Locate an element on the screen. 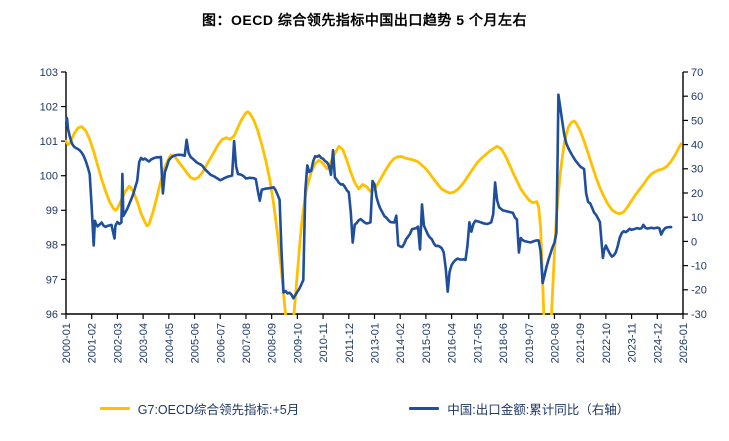 This screenshot has width=729, height=441. y-right-tick-label: 40 is located at coordinates (697, 145).